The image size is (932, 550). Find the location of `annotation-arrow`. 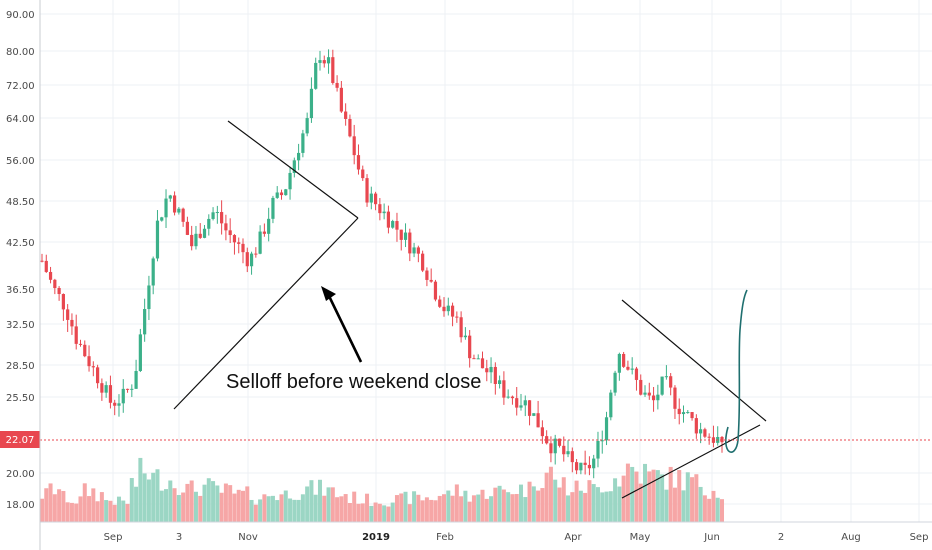

annotation-arrow is located at coordinates (345, 329).